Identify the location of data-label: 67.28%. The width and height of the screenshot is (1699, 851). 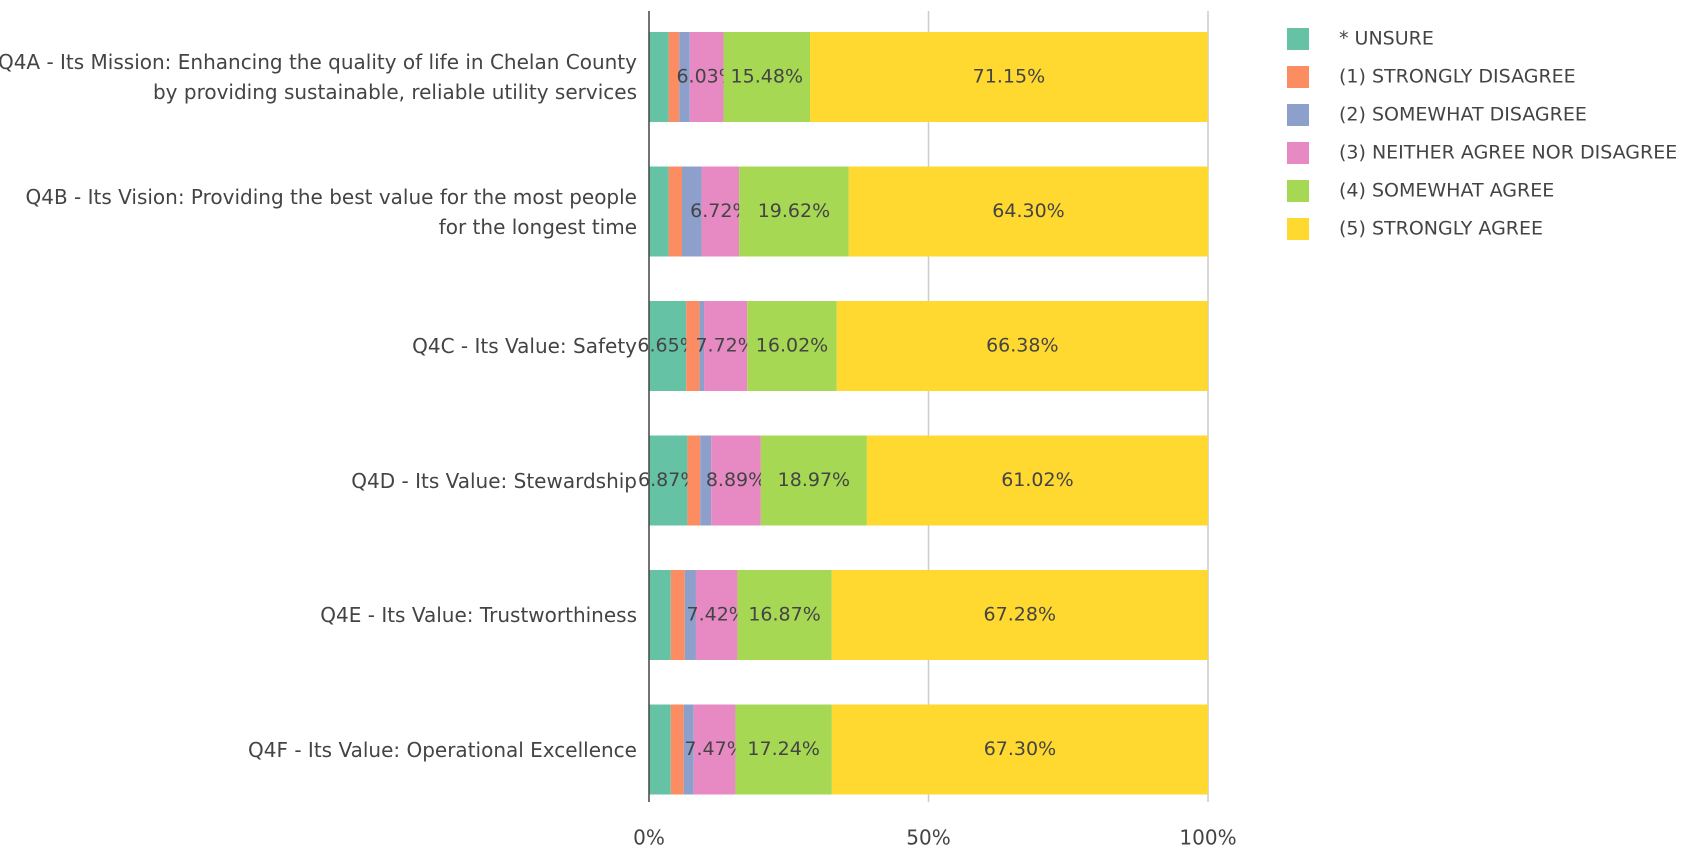
(1020, 615).